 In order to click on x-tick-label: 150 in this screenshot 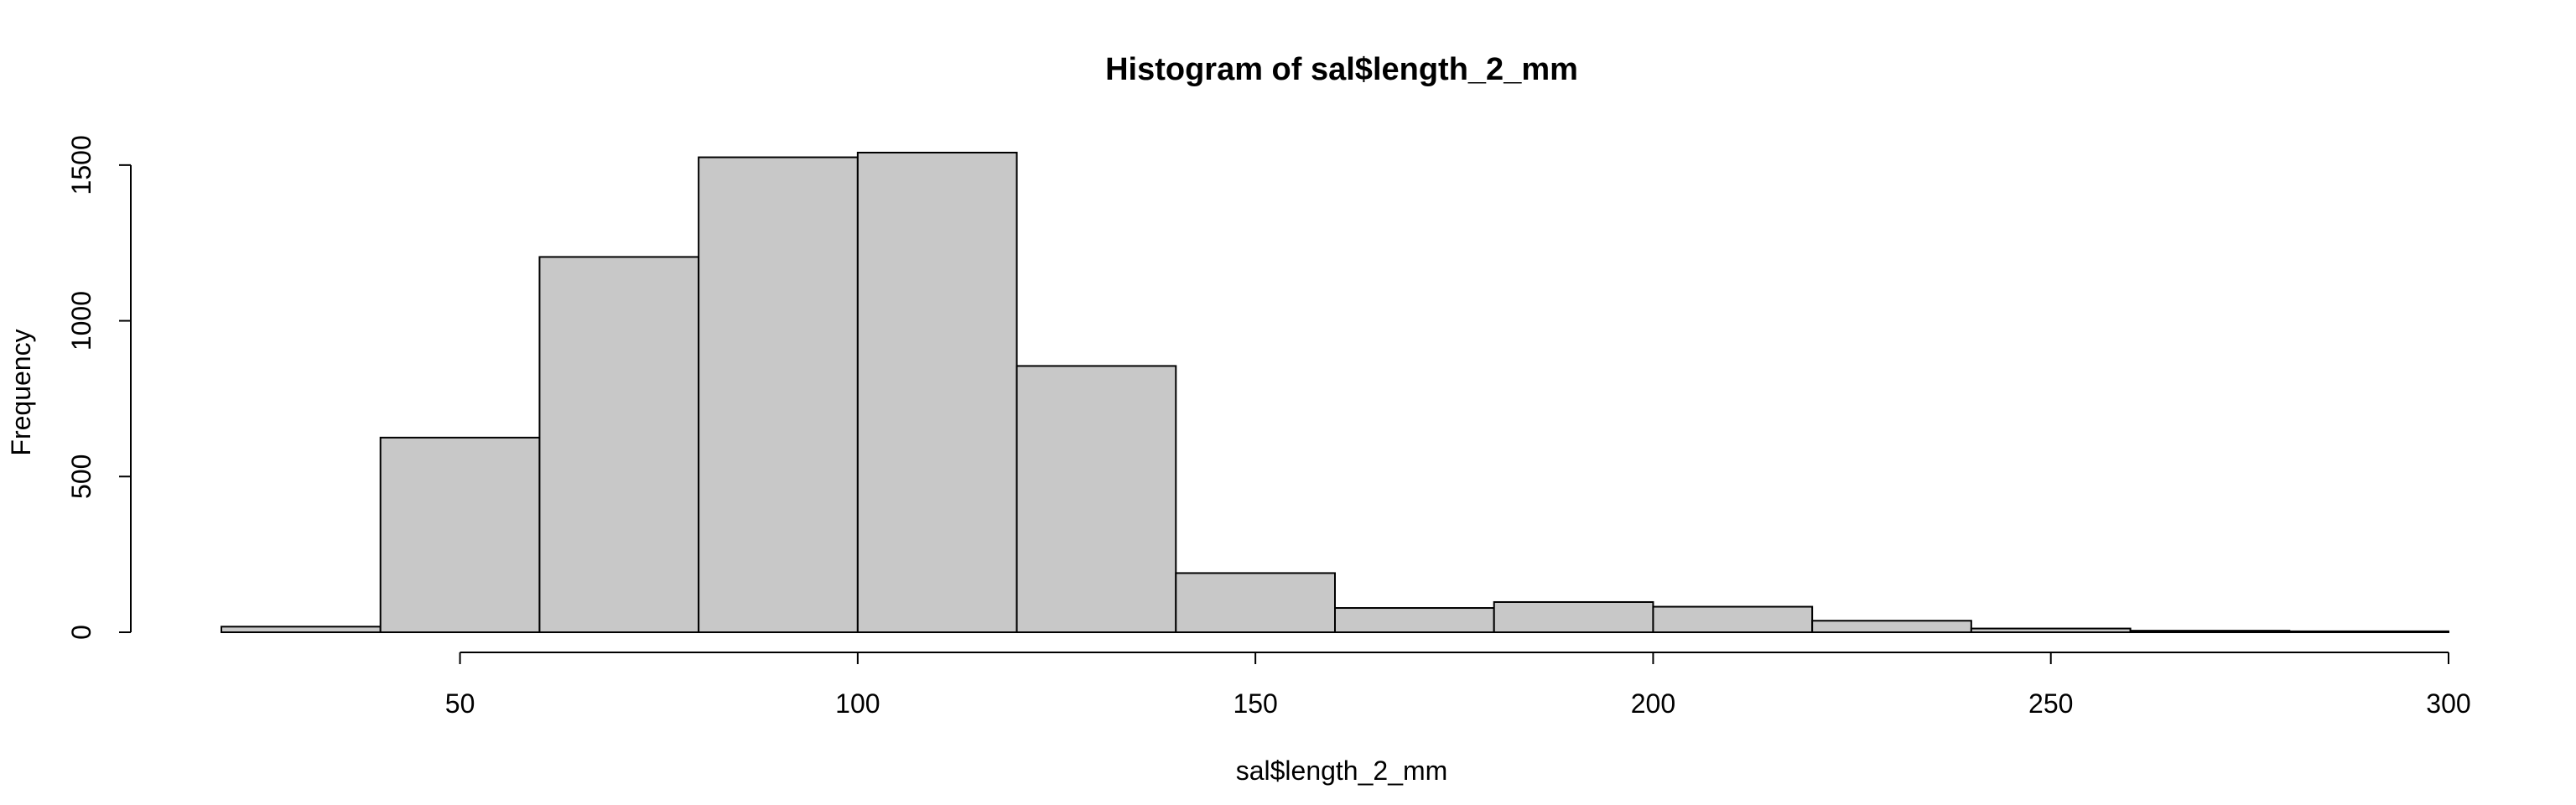, I will do `click(1255, 703)`.